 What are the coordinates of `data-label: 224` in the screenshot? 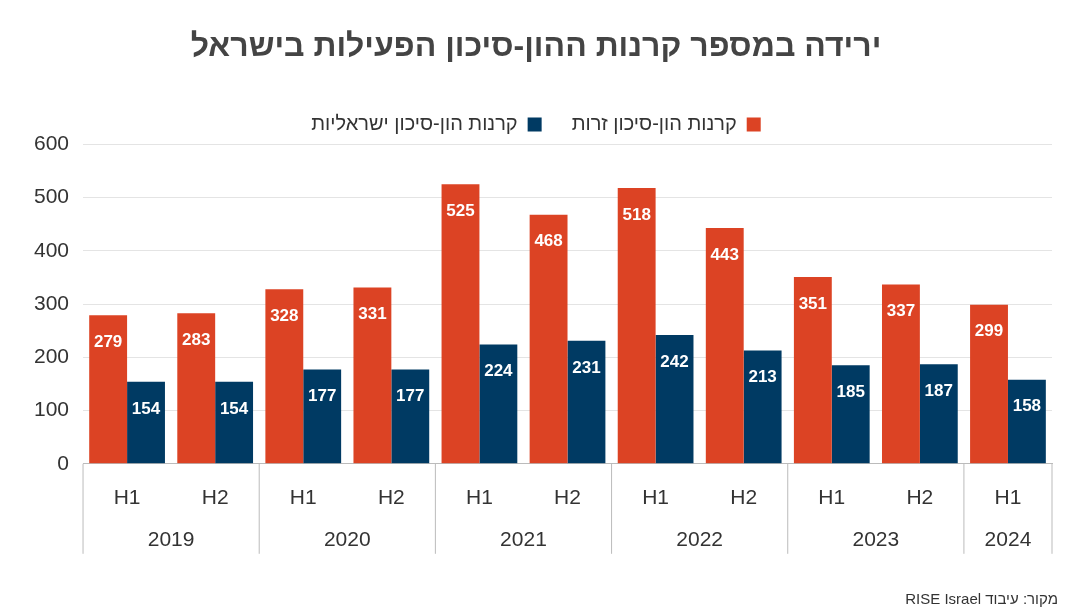 It's located at (499, 371).